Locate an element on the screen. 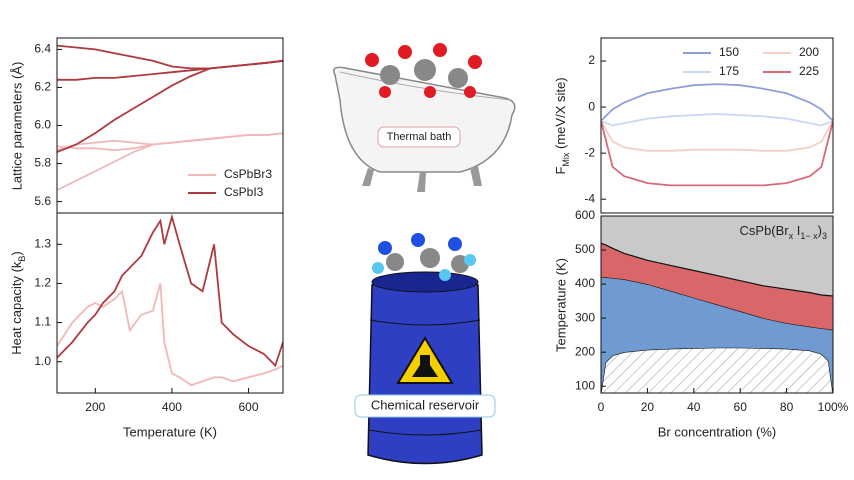 This screenshot has height=480, width=854. x-tick-label: 100% is located at coordinates (833, 407).